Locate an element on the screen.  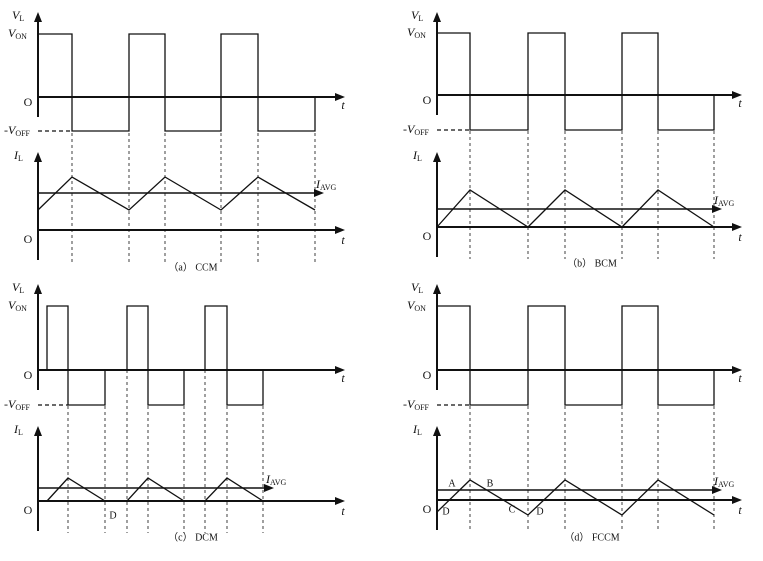
caption: （a） CCM is located at coordinates (192, 267).